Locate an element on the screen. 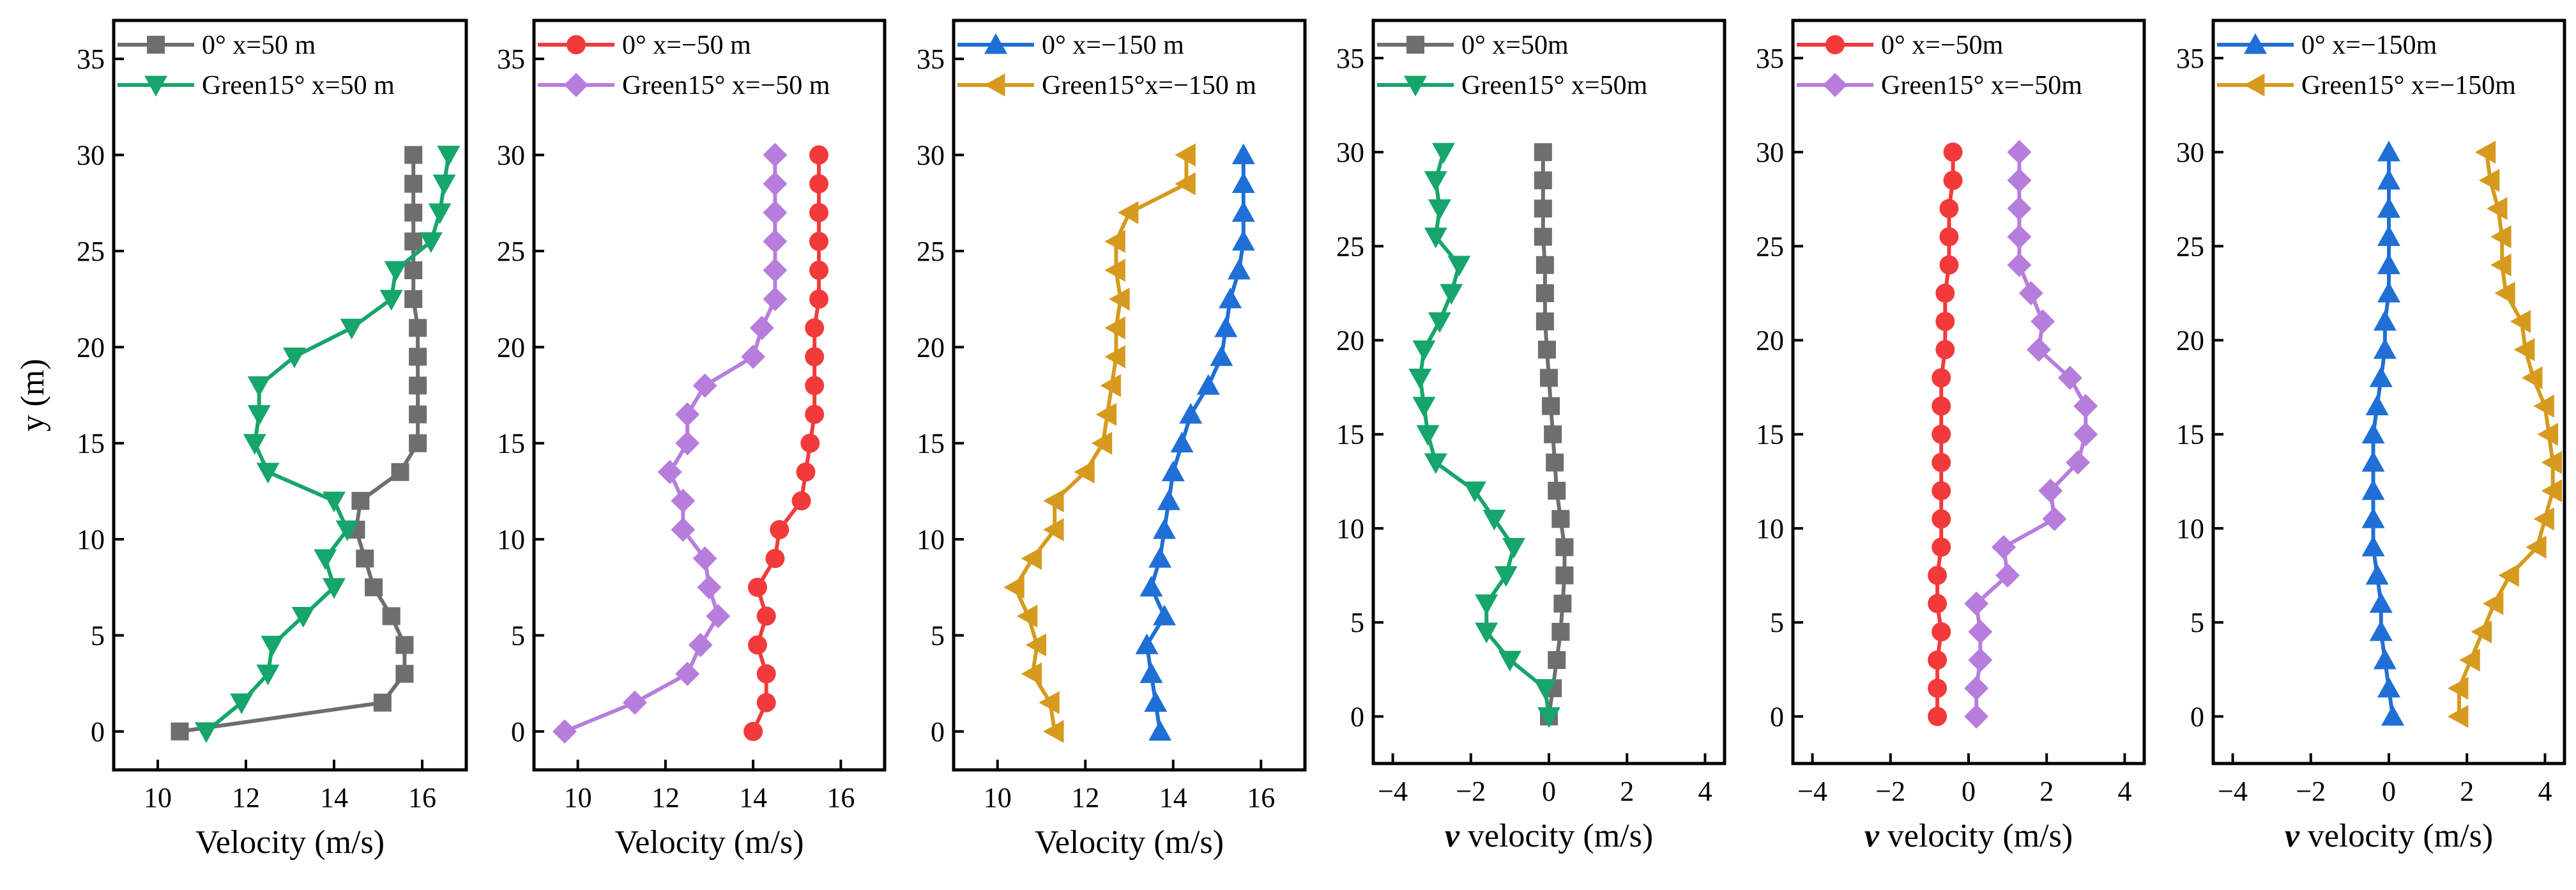  legend-entry: Green15° x=−50 m is located at coordinates (726, 85).